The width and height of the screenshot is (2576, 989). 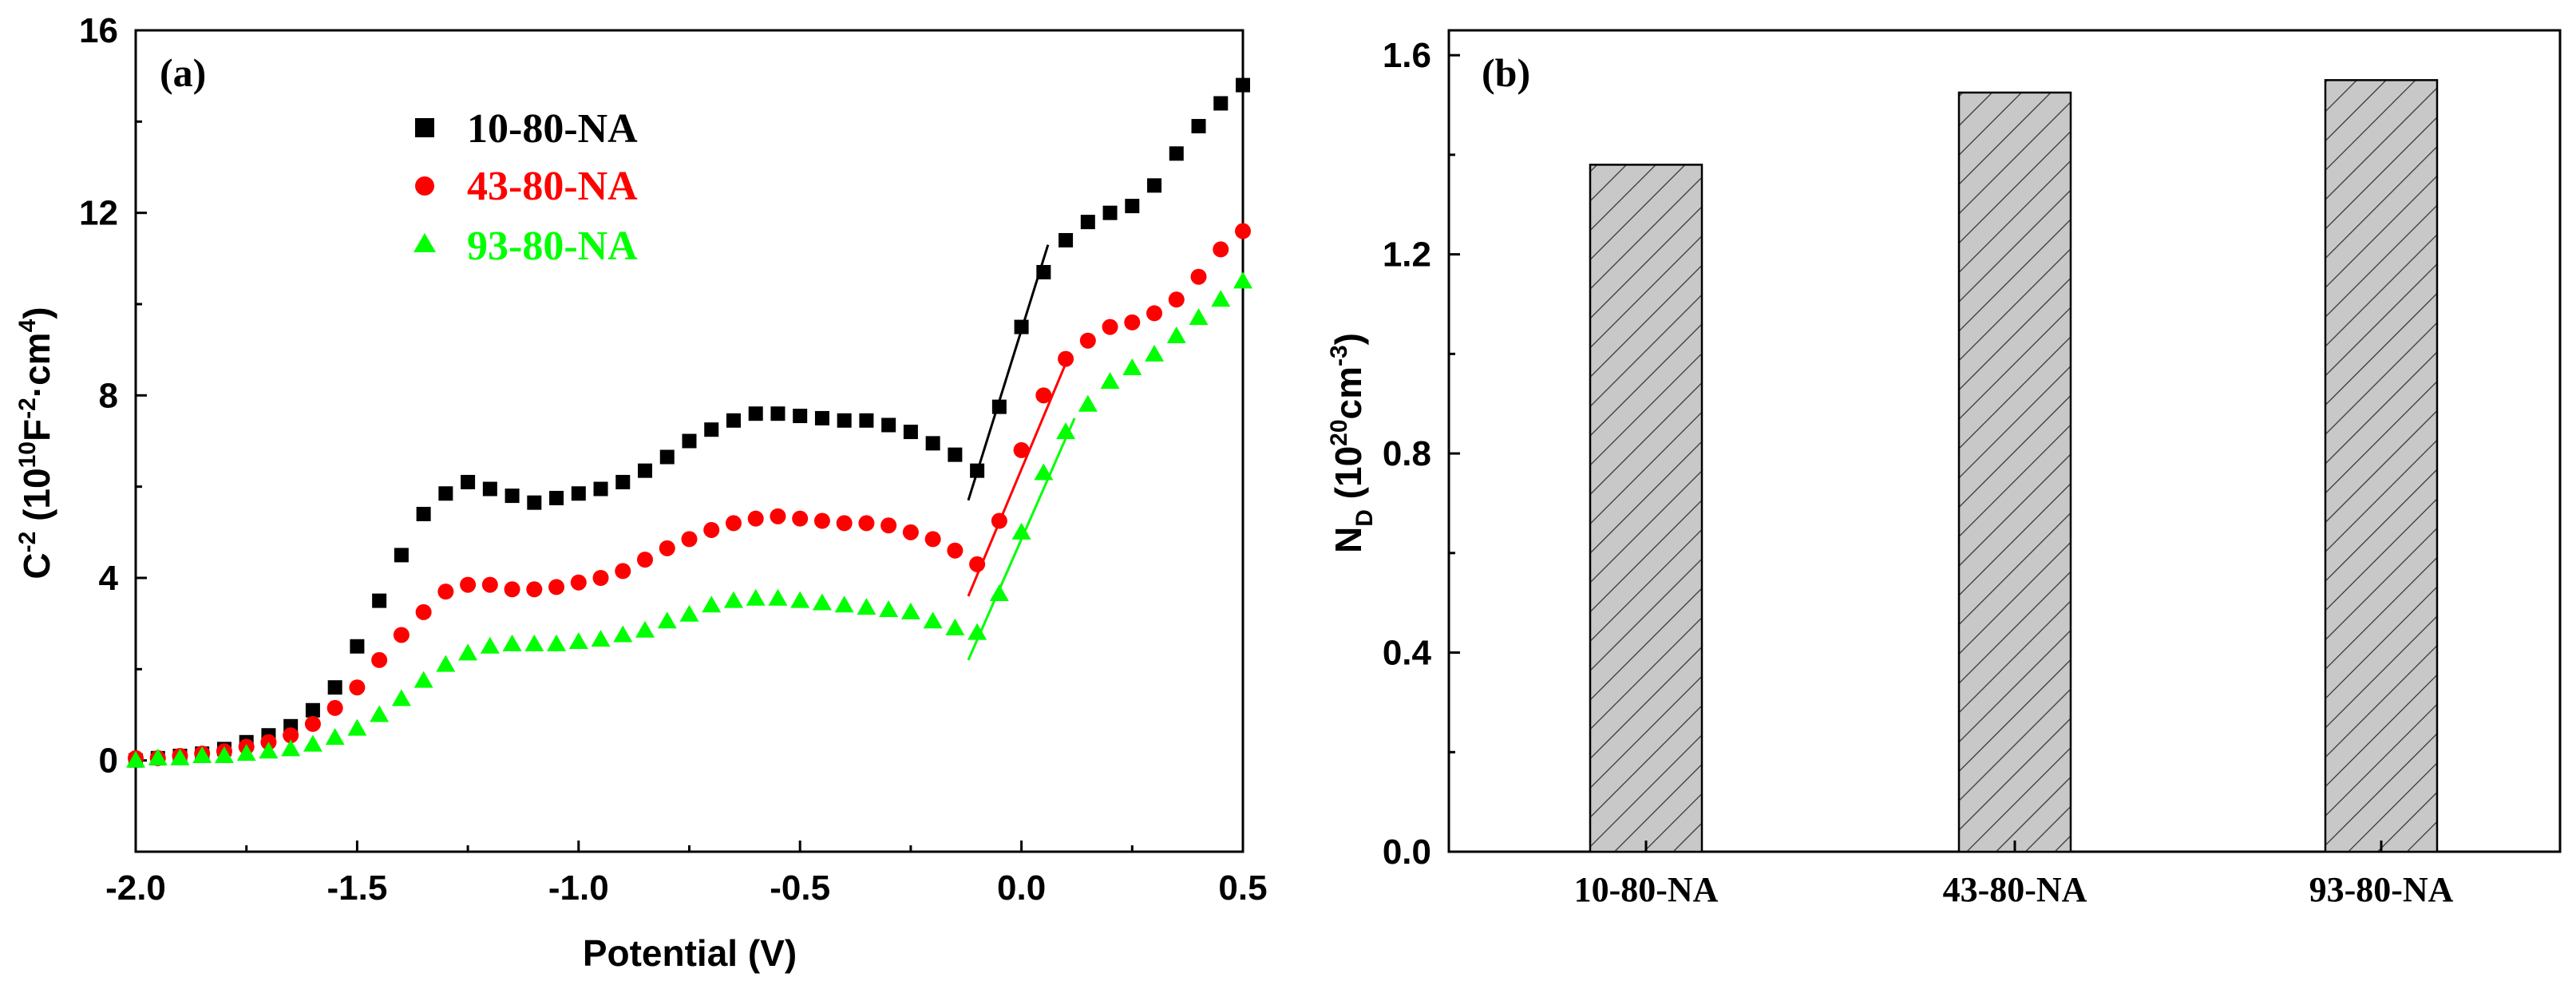 I want to click on panel-a-y-tick-label: 4, so click(x=109, y=578).